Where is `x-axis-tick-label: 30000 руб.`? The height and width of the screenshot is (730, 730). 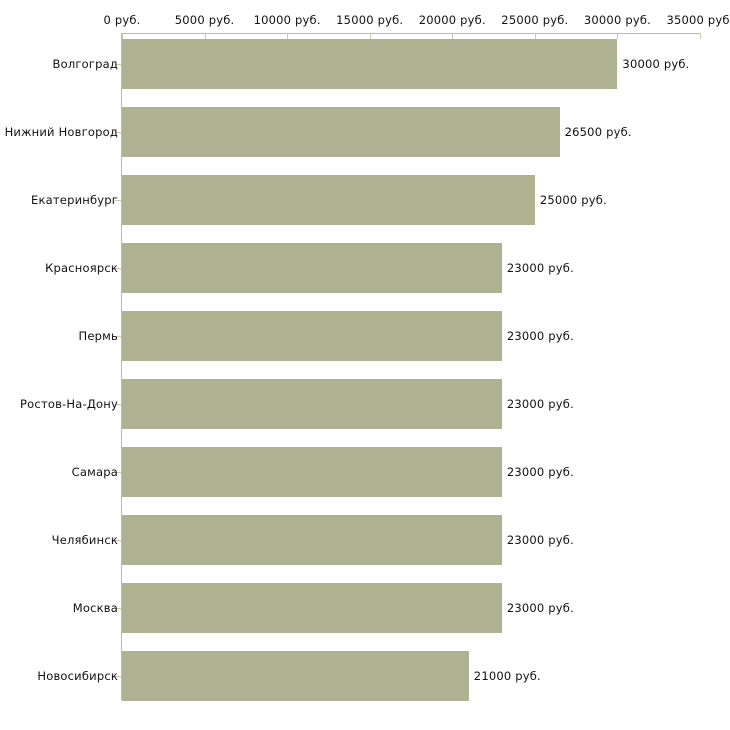 x-axis-tick-label: 30000 руб. is located at coordinates (617, 20).